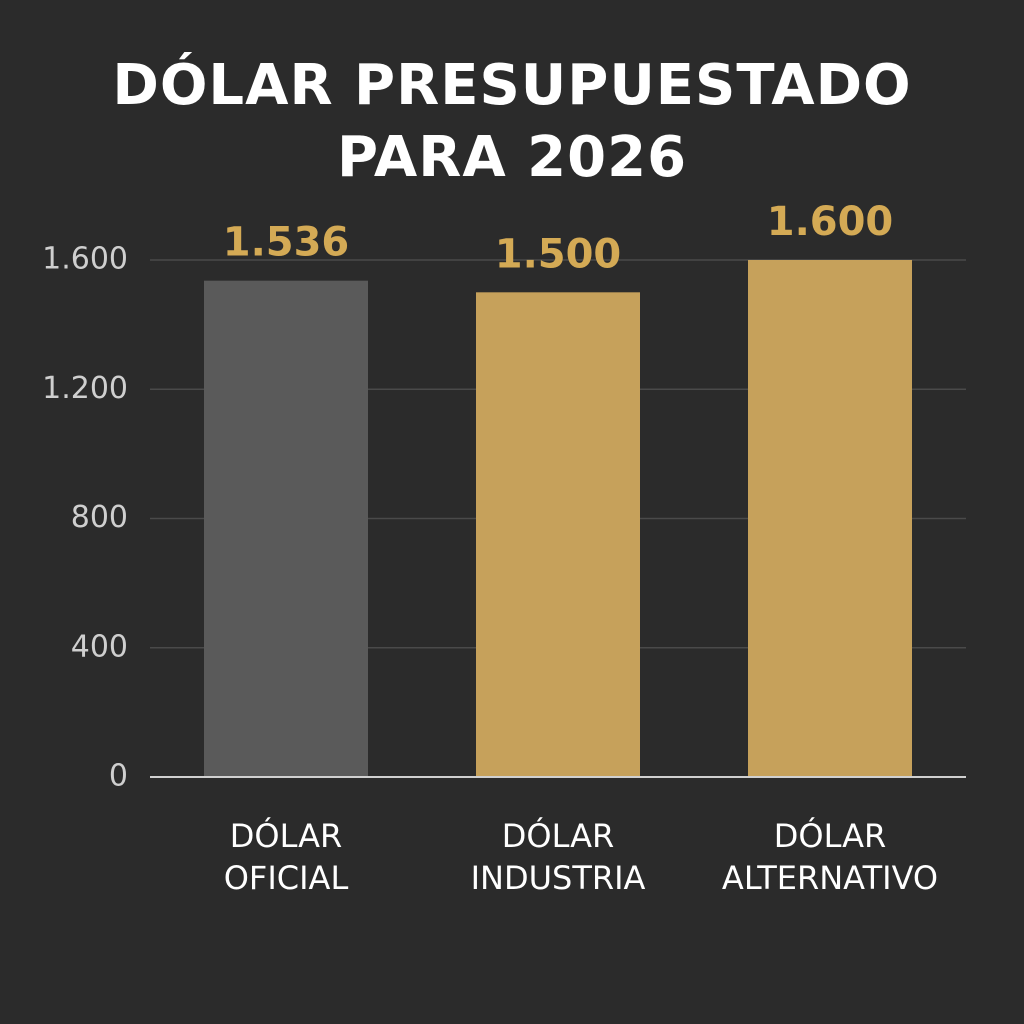 The width and height of the screenshot is (1024, 1024). I want to click on x-tick-label: DÓLAR ALTERNATIVO, so click(830, 857).